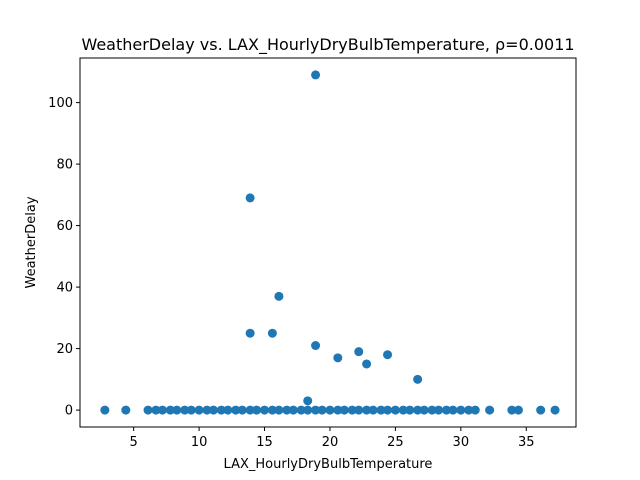 This screenshot has width=640, height=480. I want to click on x-tick-label: 5, so click(134, 442).